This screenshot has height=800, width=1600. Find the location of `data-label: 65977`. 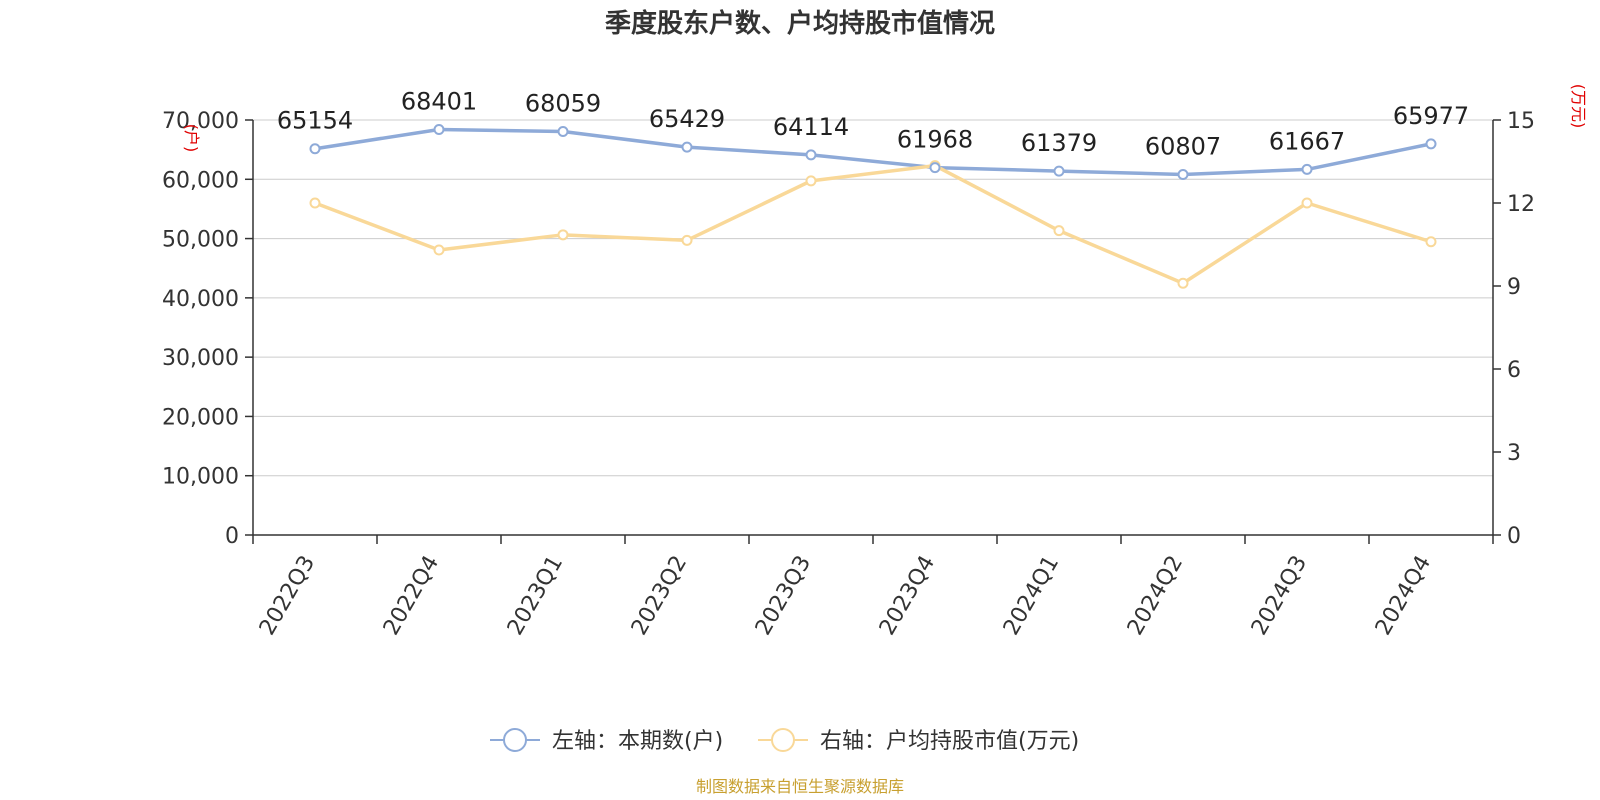

data-label: 65977 is located at coordinates (1431, 116).